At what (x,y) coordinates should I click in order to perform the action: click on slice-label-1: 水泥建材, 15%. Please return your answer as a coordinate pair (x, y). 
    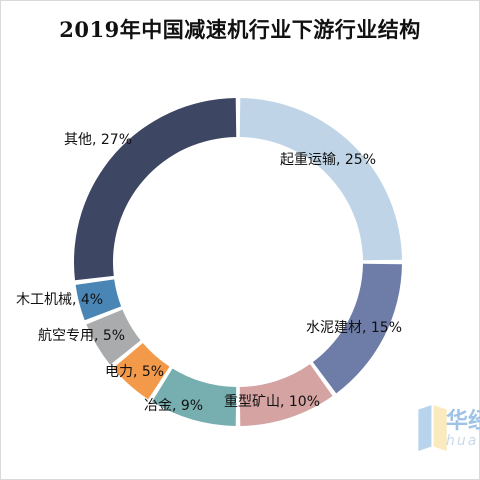
    Looking at the image, I should click on (354, 328).